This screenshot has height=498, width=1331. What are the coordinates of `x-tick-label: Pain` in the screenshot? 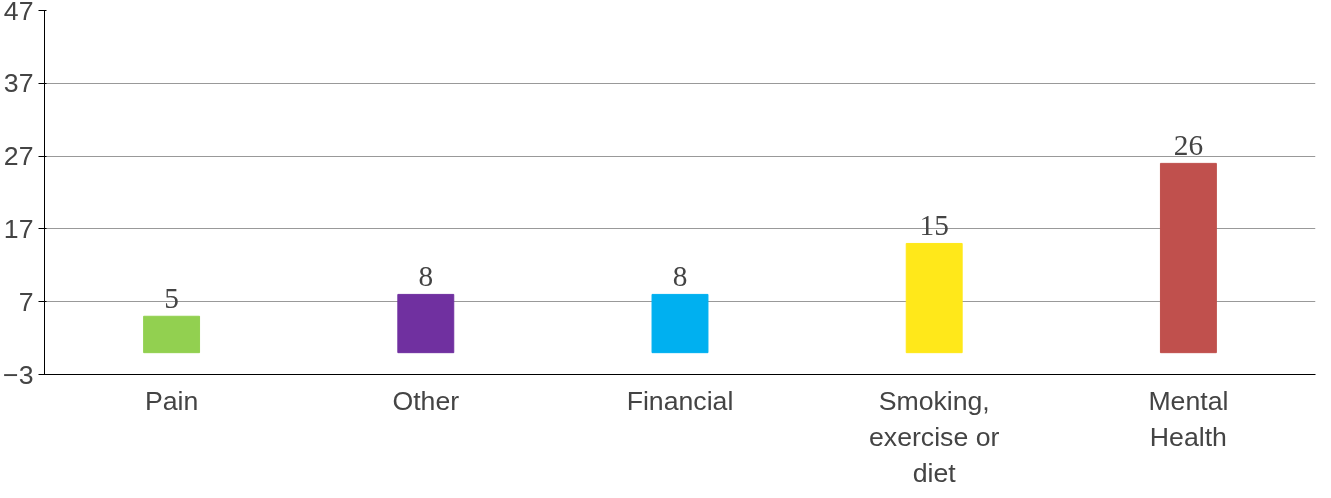 It's located at (171, 400).